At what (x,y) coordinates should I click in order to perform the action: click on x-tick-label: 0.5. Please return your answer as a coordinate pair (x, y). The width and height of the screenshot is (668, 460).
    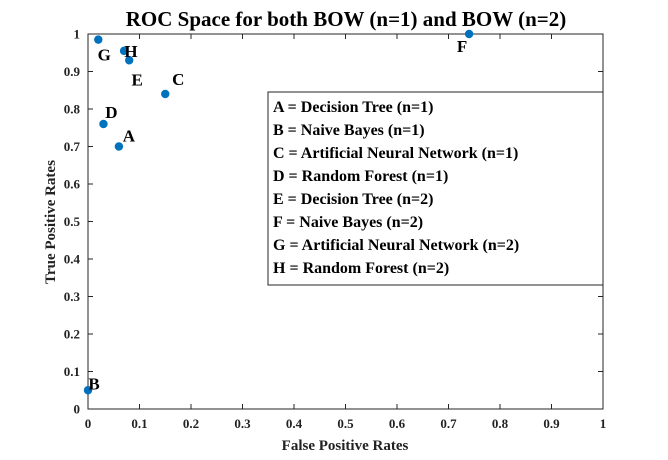
    Looking at the image, I should click on (345, 423).